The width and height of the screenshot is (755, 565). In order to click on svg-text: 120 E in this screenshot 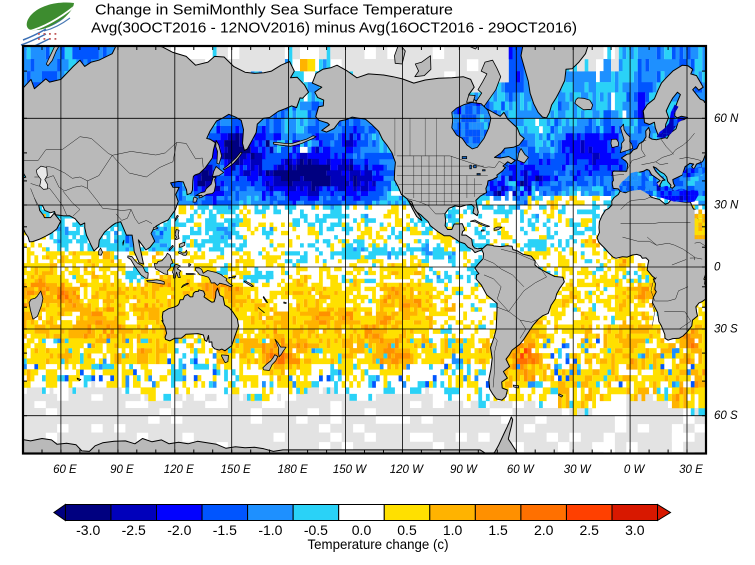, I will do `click(179, 470)`.